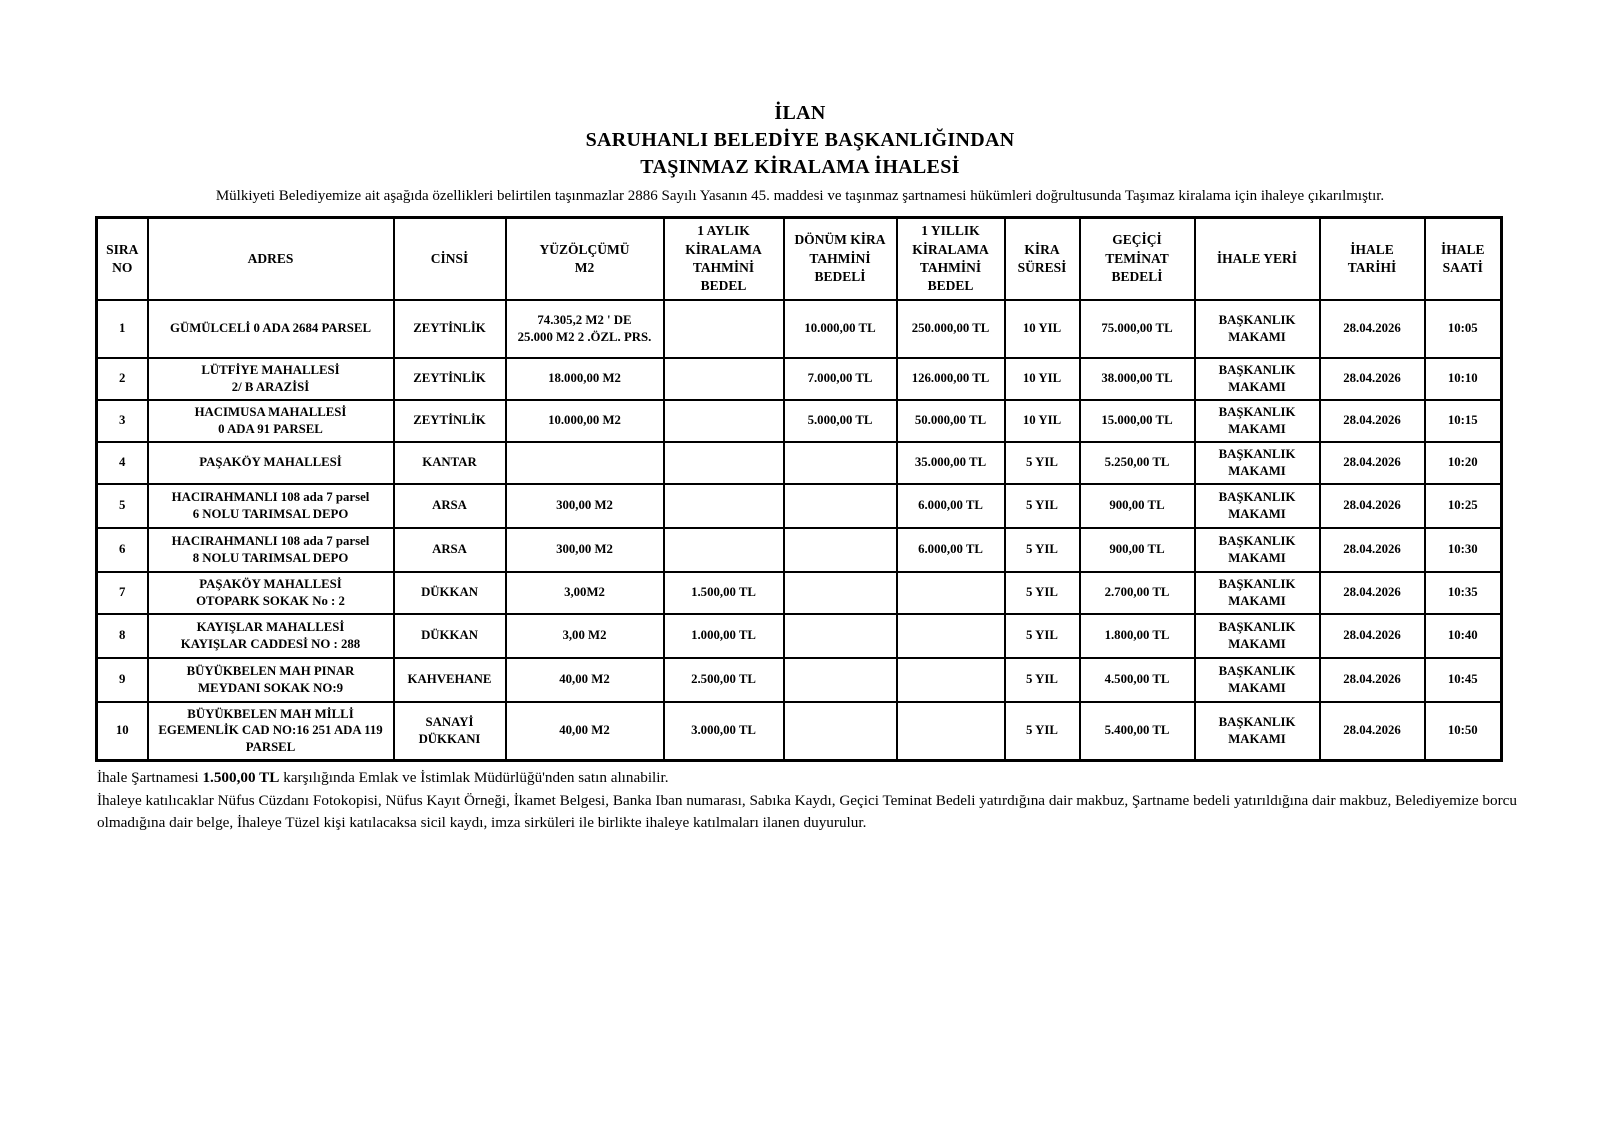 The width and height of the screenshot is (1600, 1132). Describe the element at coordinates (723, 731) in the screenshot. I see `table-cell: 3.000,00 TL` at that location.